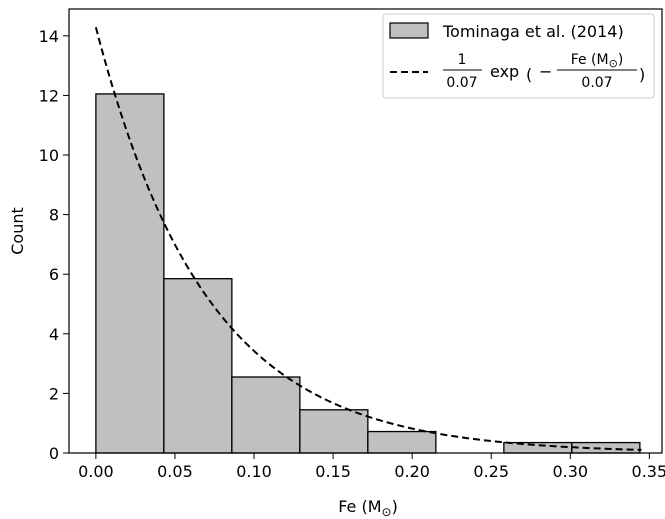 The width and height of the screenshot is (665, 519). I want to click on x-tick-label: 0.30, so click(570, 471).